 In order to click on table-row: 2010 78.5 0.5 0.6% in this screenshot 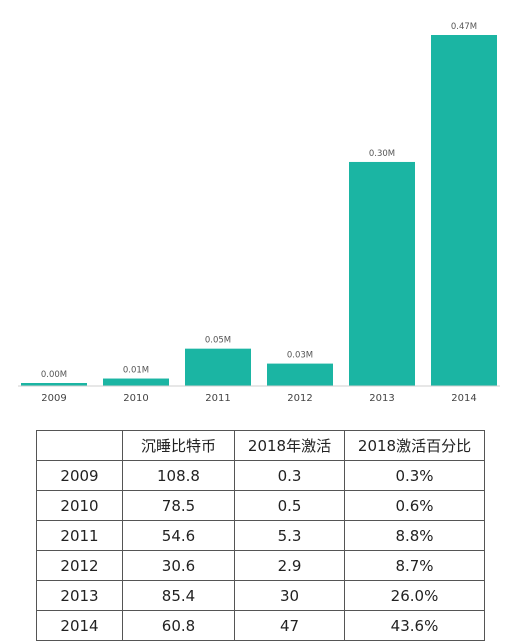, I will do `click(260, 505)`.